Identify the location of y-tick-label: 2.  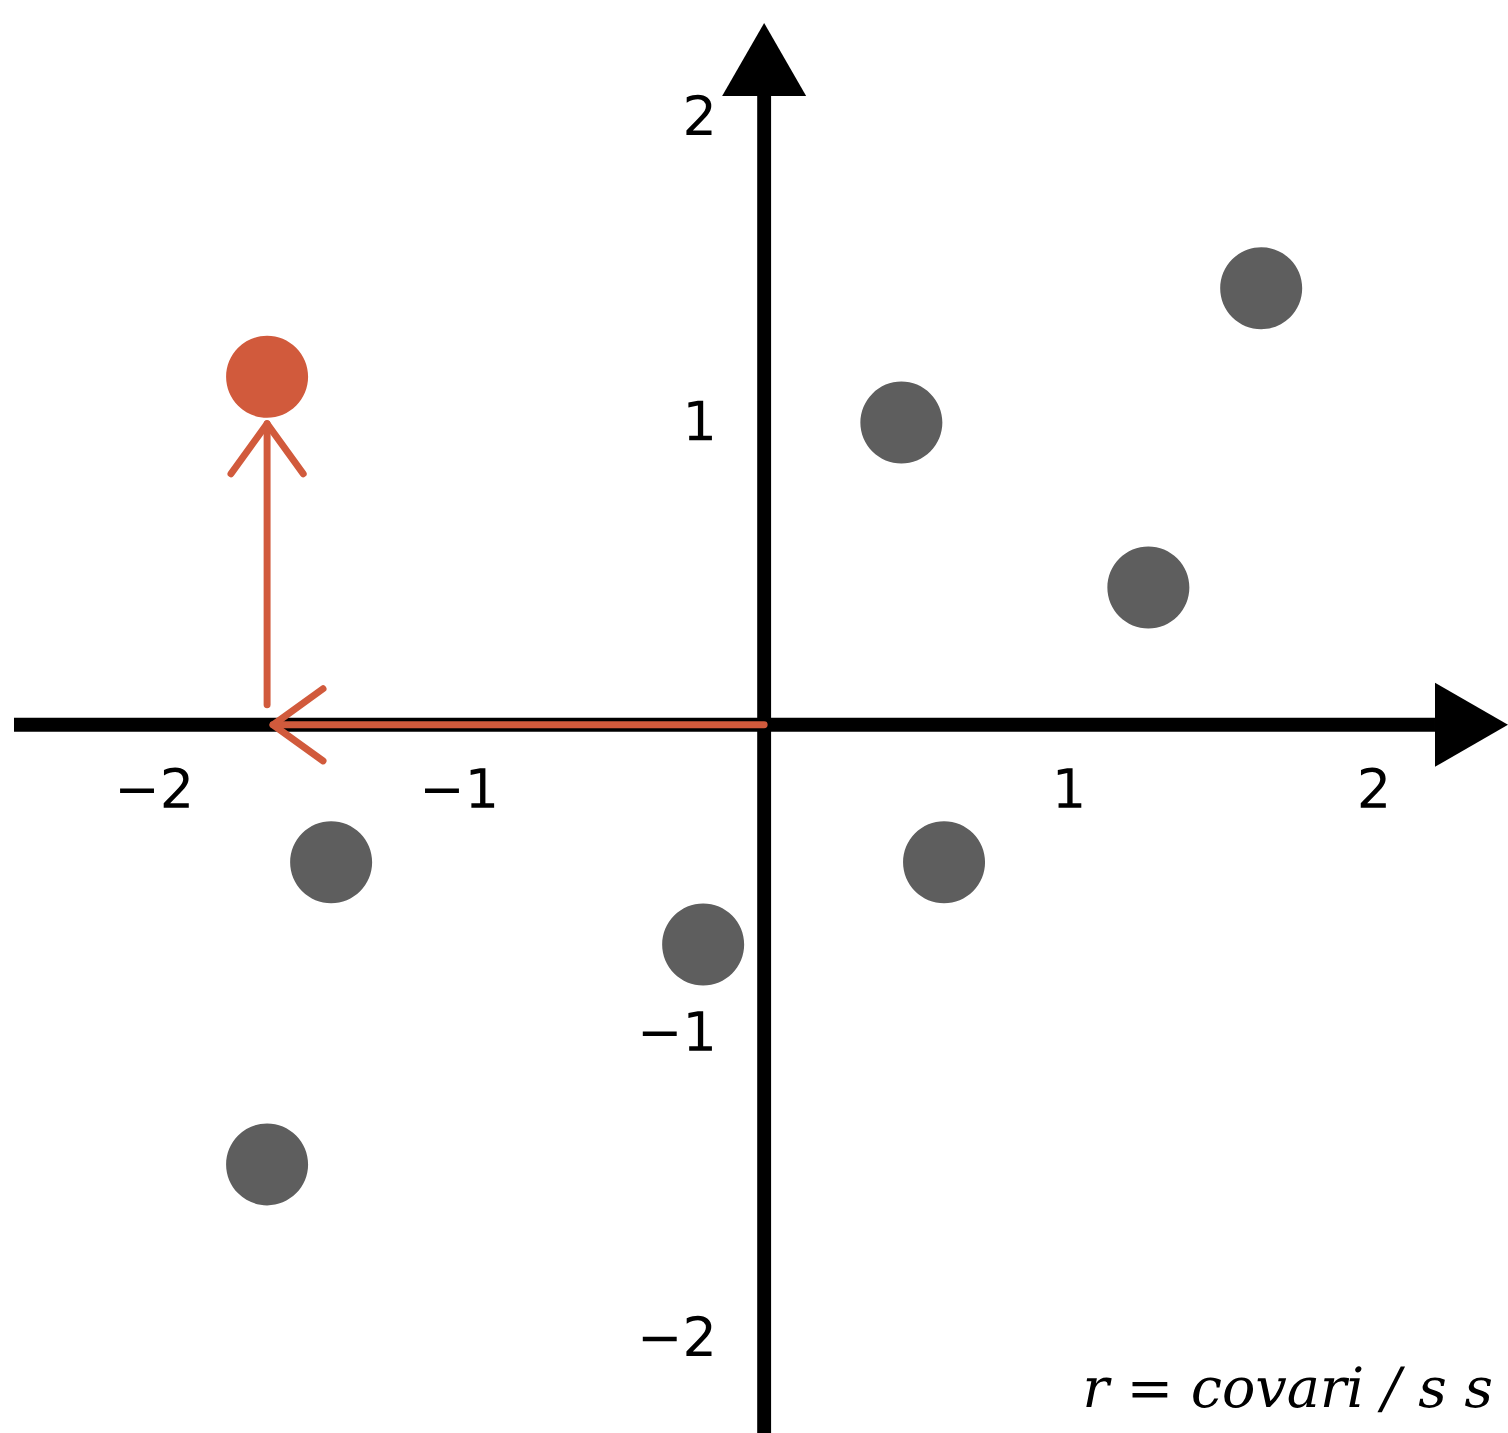
(699, 114).